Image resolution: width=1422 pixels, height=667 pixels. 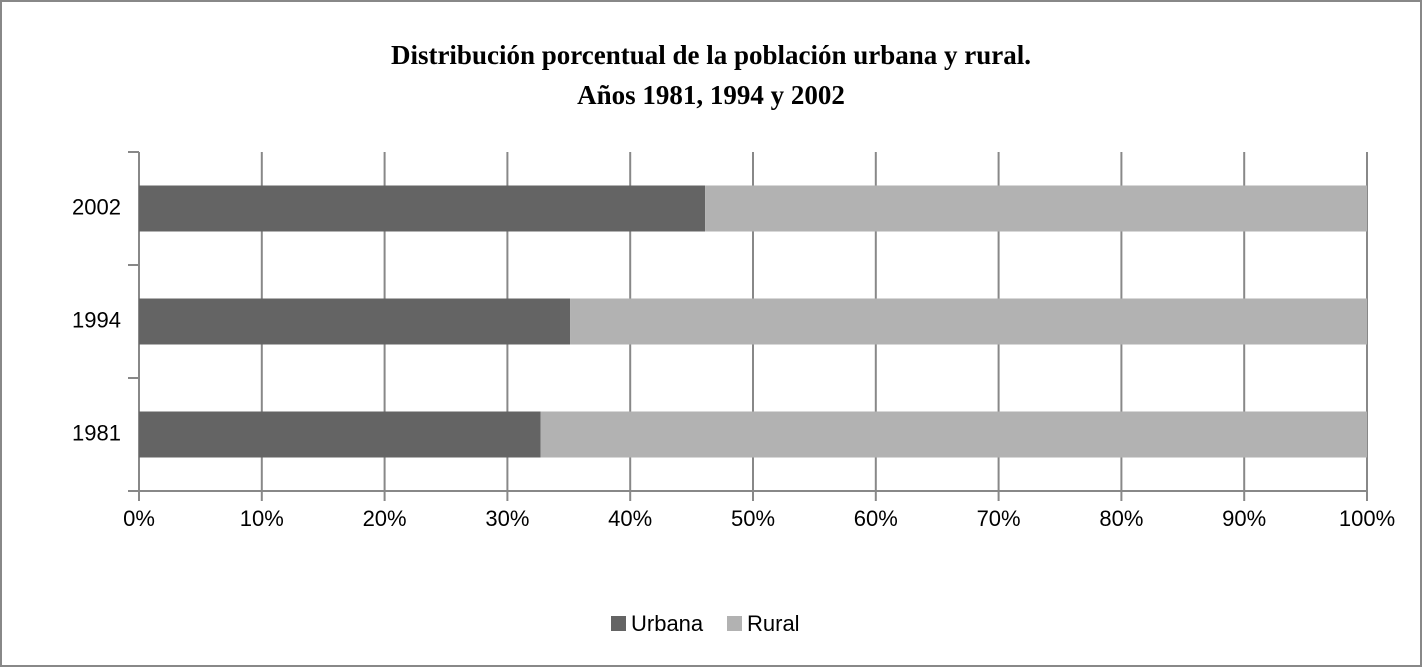 What do you see at coordinates (96, 206) in the screenshot?
I see `y-tick-label: 2002` at bounding box center [96, 206].